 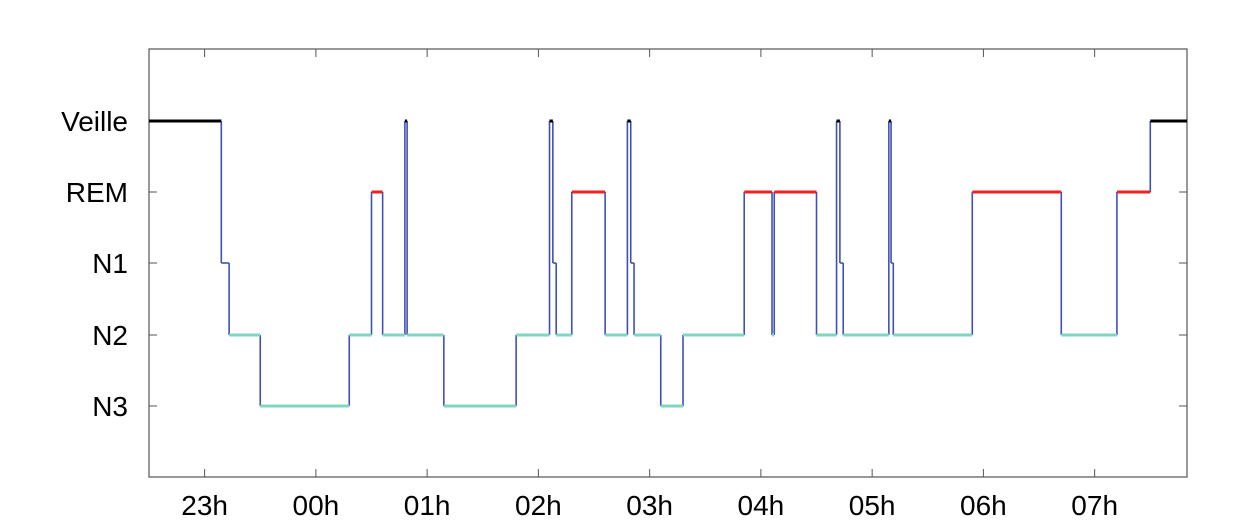 What do you see at coordinates (204, 505) in the screenshot?
I see `x-tick-label-23h: 23h` at bounding box center [204, 505].